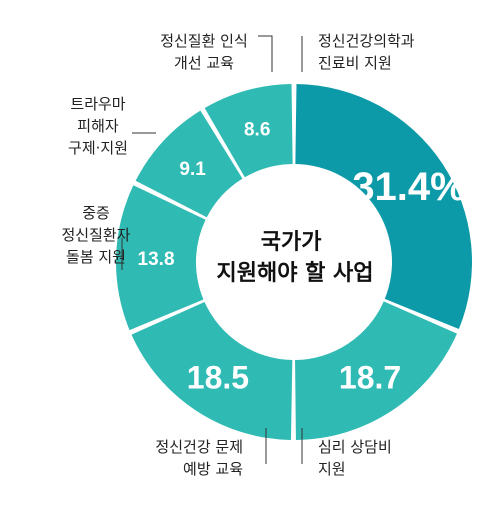 The image size is (500, 509). Describe the element at coordinates (366, 41) in the screenshot. I see `category-label-1-line-1: 정신건강의학과` at that location.